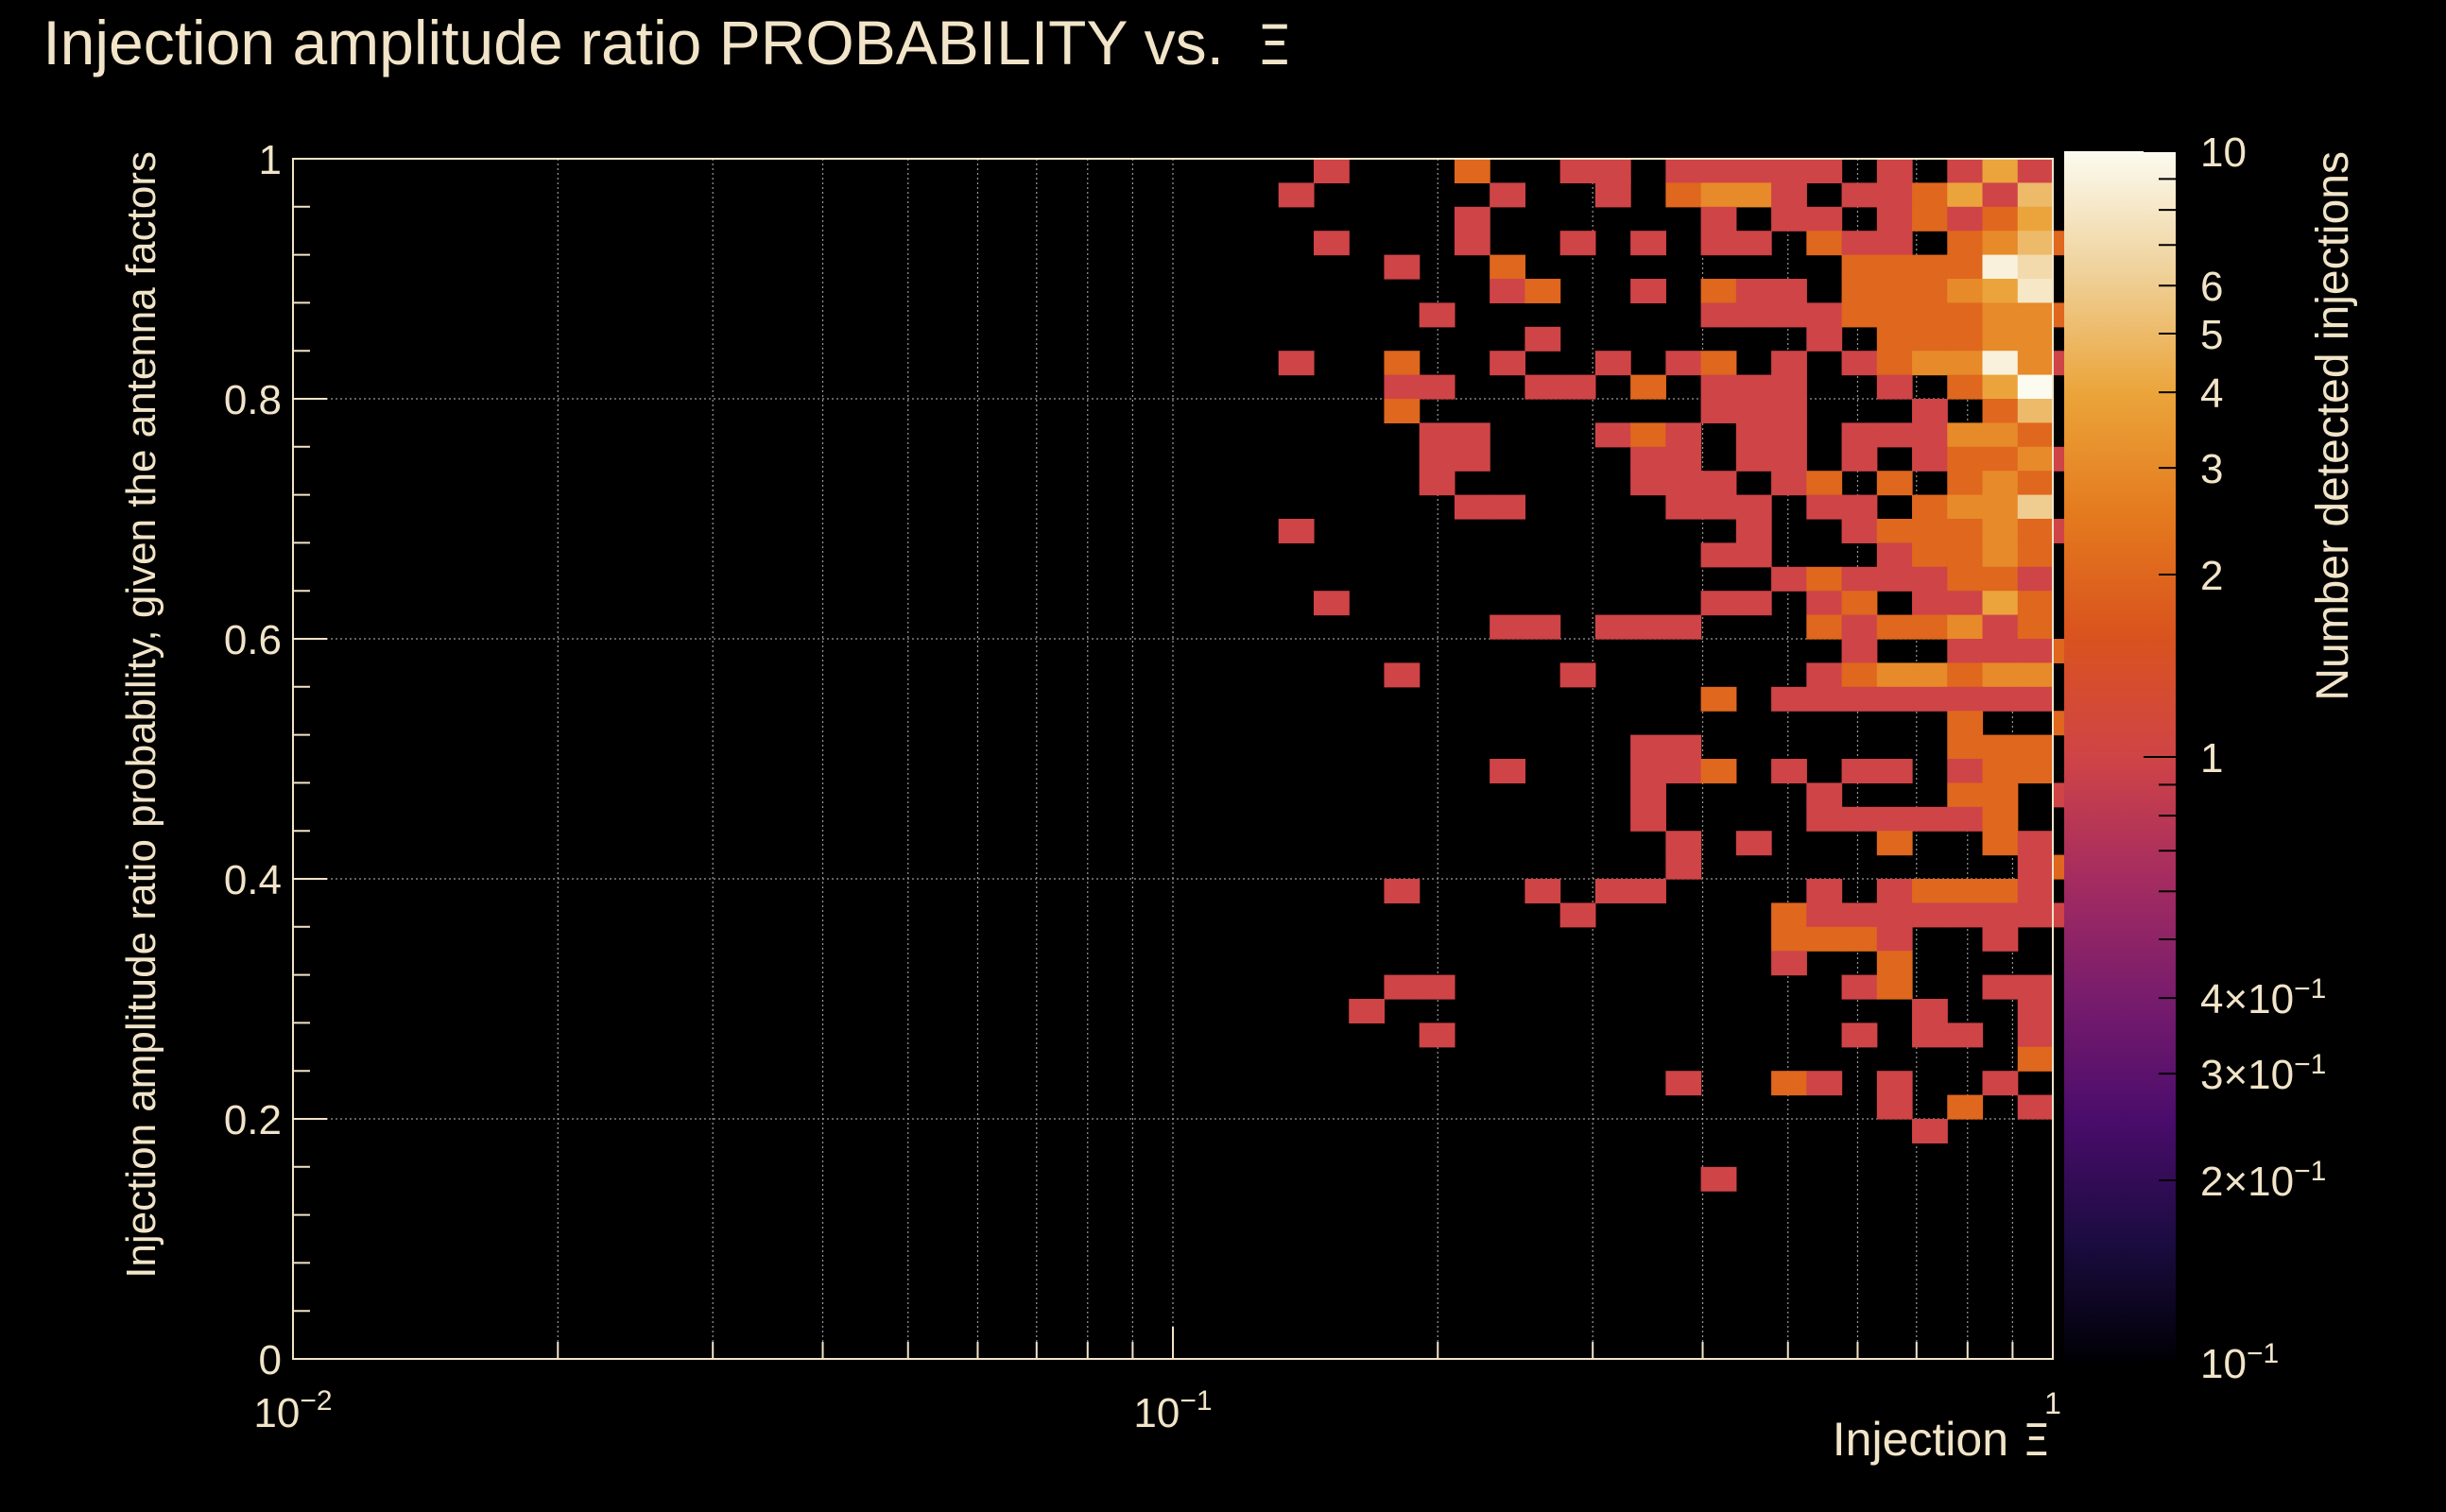 This screenshot has width=2446, height=1512. Describe the element at coordinates (253, 1120) in the screenshot. I see `y-tick-label: 0.2` at that location.